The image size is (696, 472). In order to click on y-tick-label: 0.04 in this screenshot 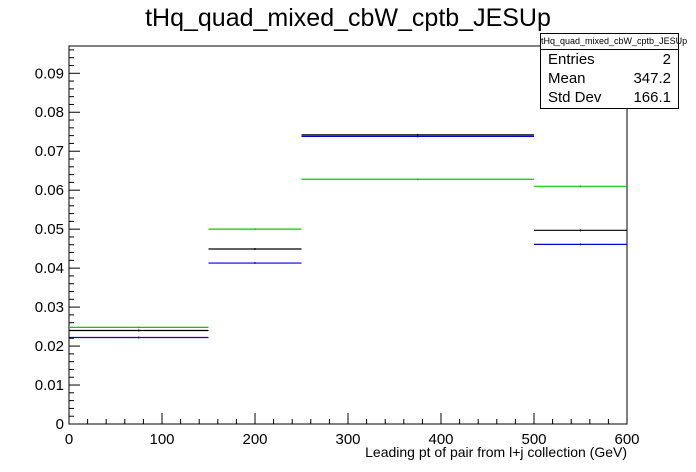, I will do `click(49, 268)`.